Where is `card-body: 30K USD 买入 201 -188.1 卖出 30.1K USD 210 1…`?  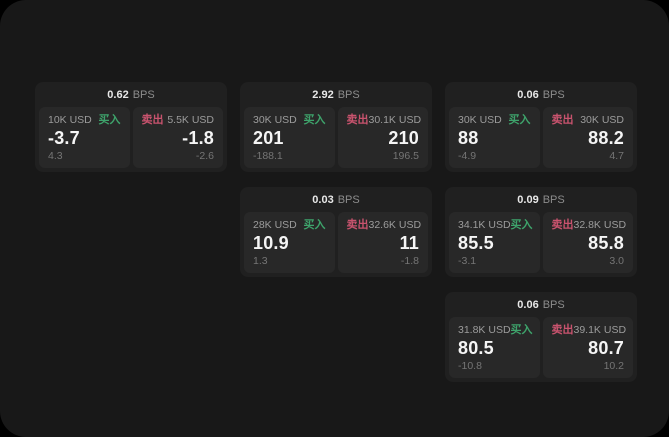 card-body: 30K USD 买入 201 -188.1 卖出 30.1K USD 210 1… is located at coordinates (336, 139).